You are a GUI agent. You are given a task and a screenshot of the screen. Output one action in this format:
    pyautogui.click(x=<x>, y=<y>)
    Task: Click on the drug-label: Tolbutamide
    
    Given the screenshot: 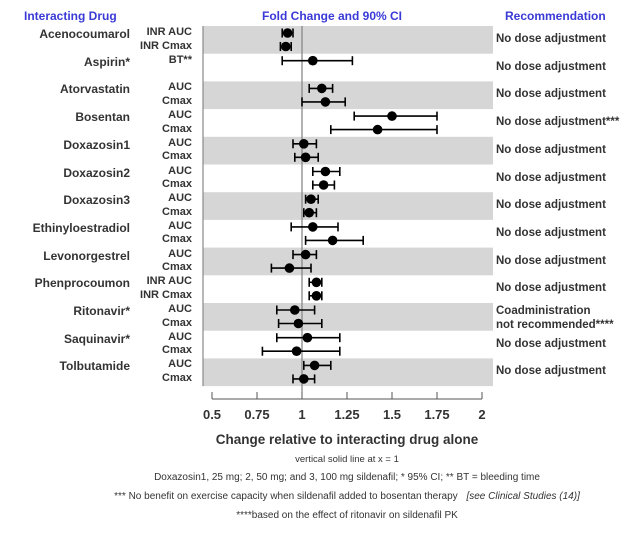 What is the action you would take?
    pyautogui.click(x=94, y=366)
    